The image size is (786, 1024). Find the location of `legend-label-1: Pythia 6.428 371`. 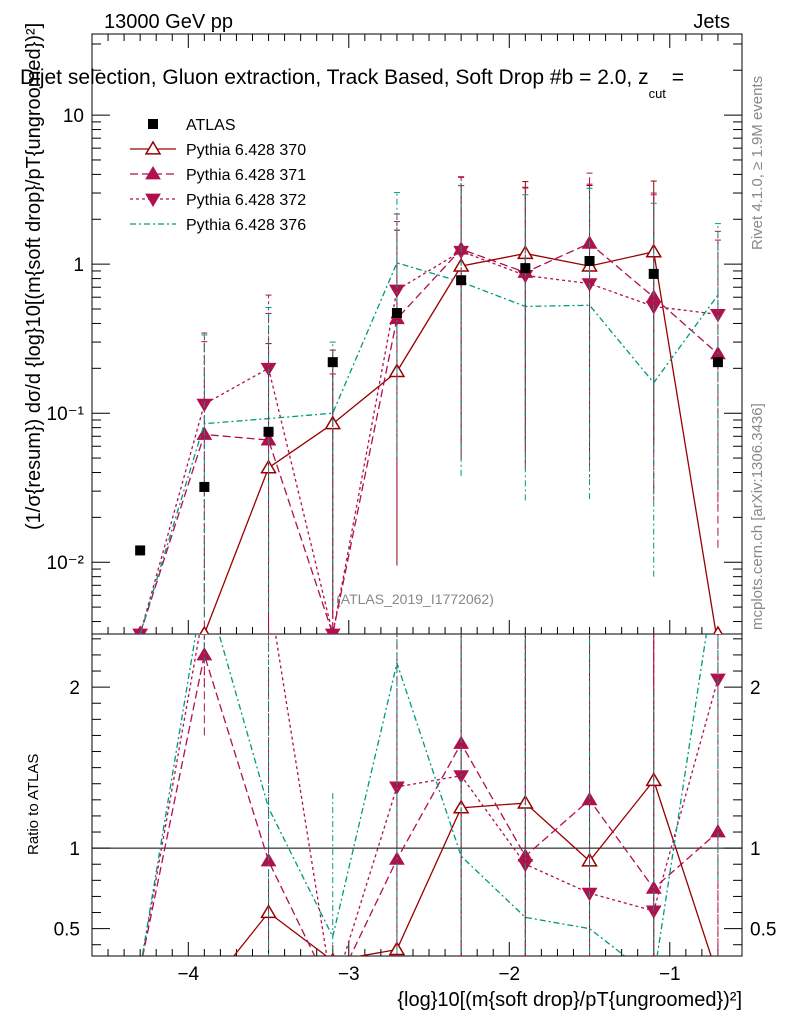

legend-label-1: Pythia 6.428 371 is located at coordinates (246, 175).